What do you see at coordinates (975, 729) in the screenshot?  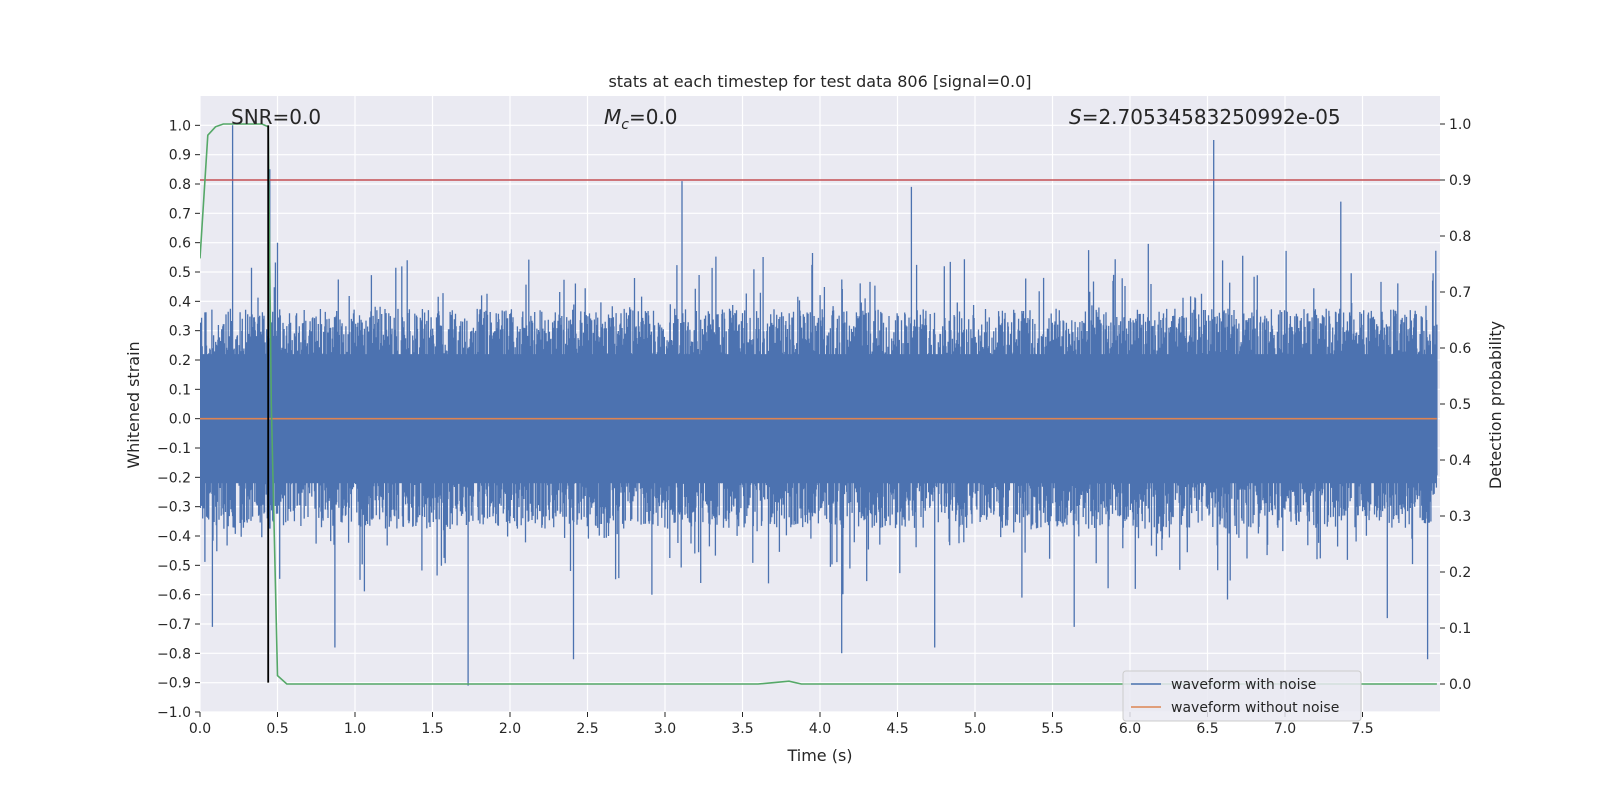 I see `x-tick-label: 5.0` at bounding box center [975, 729].